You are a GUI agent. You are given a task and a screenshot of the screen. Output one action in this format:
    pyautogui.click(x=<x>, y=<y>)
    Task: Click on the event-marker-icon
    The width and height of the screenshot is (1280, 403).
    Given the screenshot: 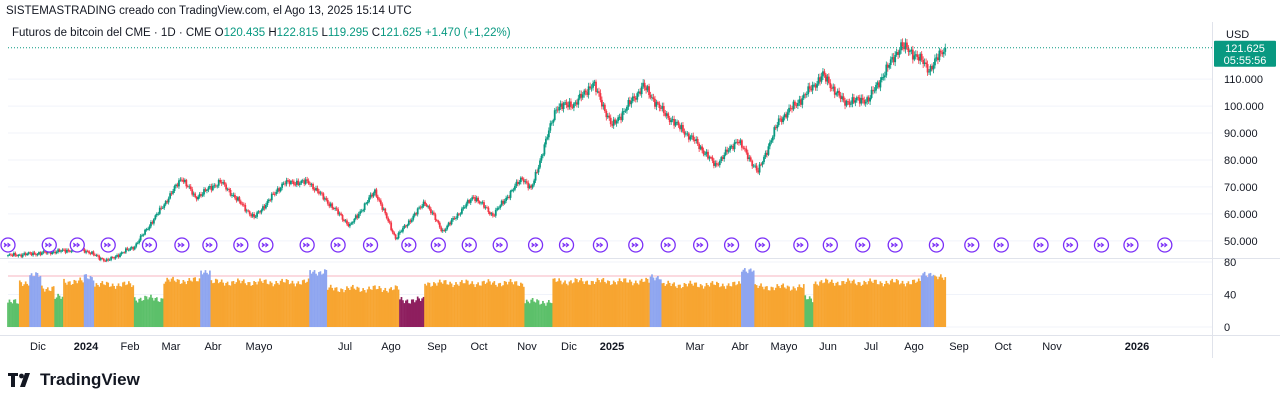 What is the action you would take?
    pyautogui.click(x=370, y=245)
    